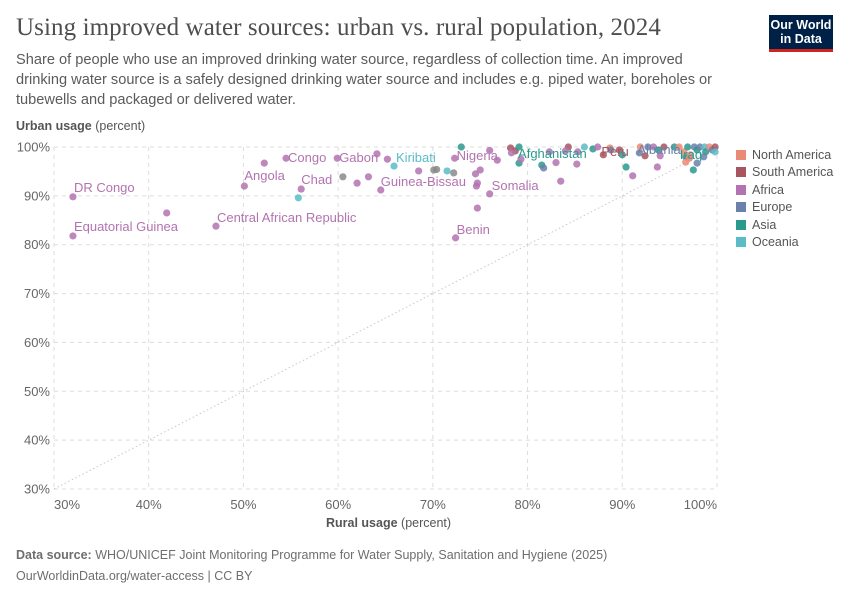 Image resolution: width=850 pixels, height=600 pixels. What do you see at coordinates (264, 175) in the screenshot?
I see `point-label: Angola` at bounding box center [264, 175].